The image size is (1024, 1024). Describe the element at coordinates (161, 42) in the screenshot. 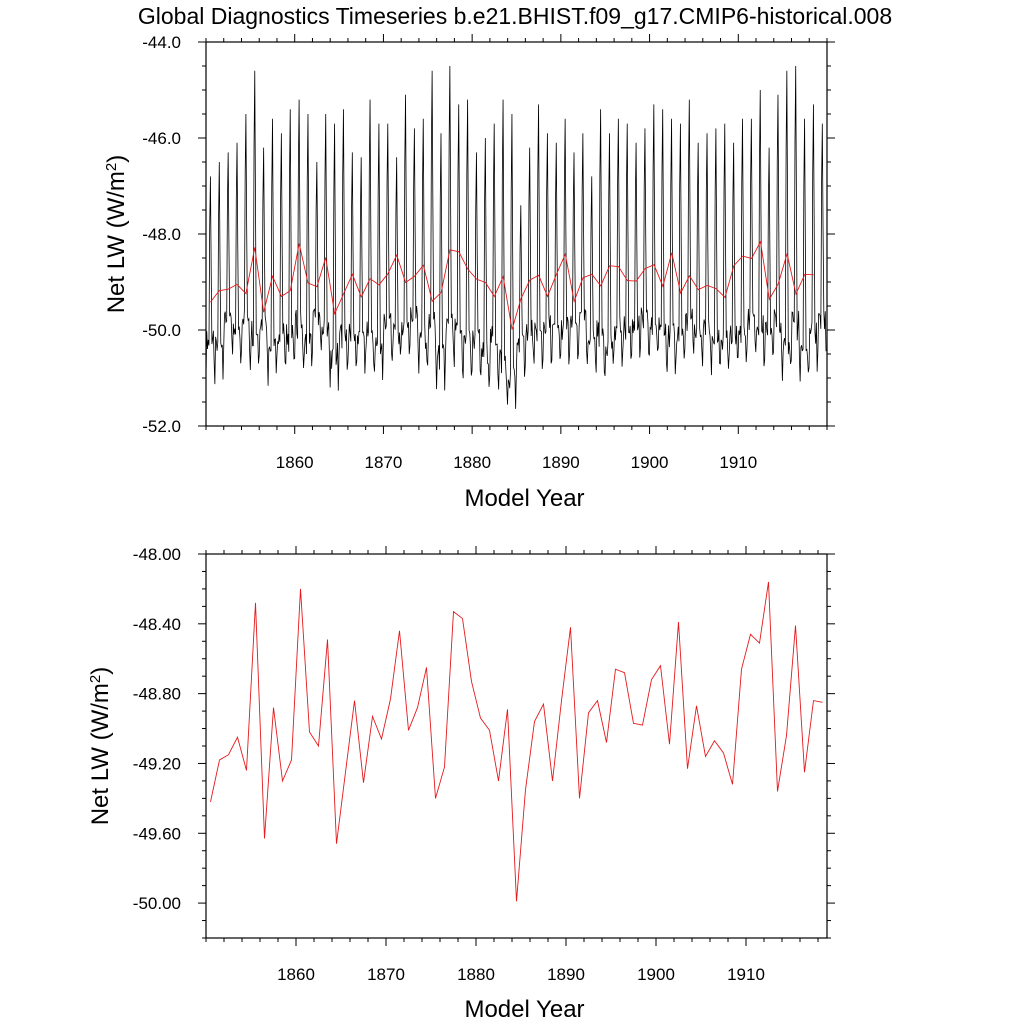

I see `y-tick-label: -44.0` at that location.